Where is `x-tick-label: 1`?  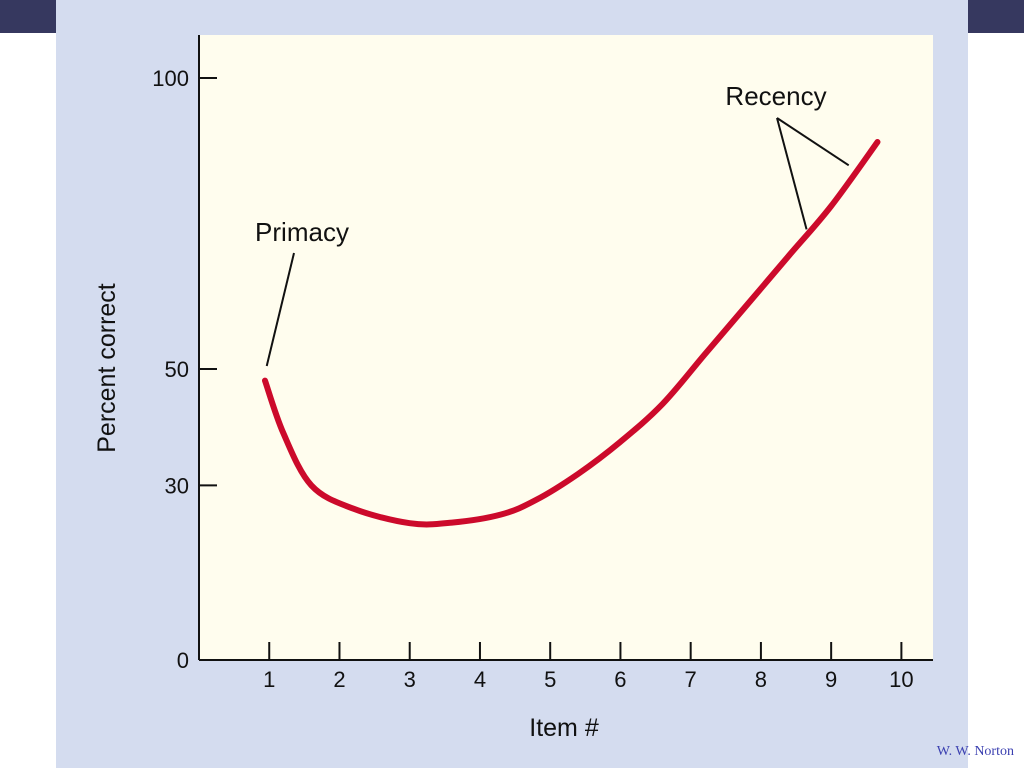 x-tick-label: 1 is located at coordinates (269, 679).